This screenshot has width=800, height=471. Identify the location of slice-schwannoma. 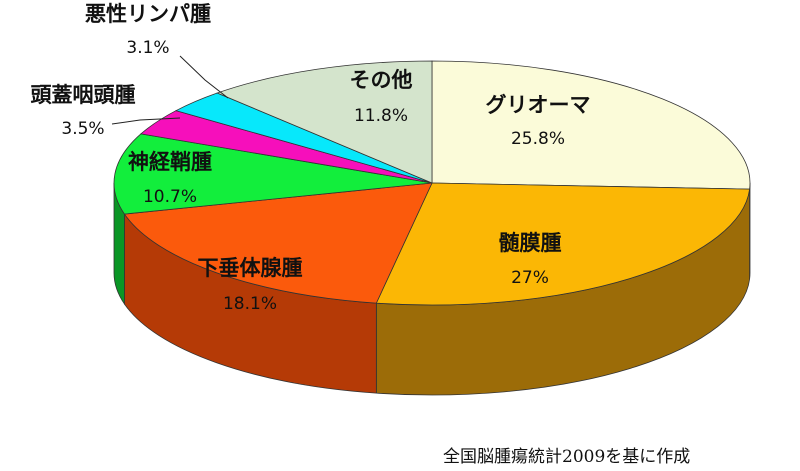
(273, 174).